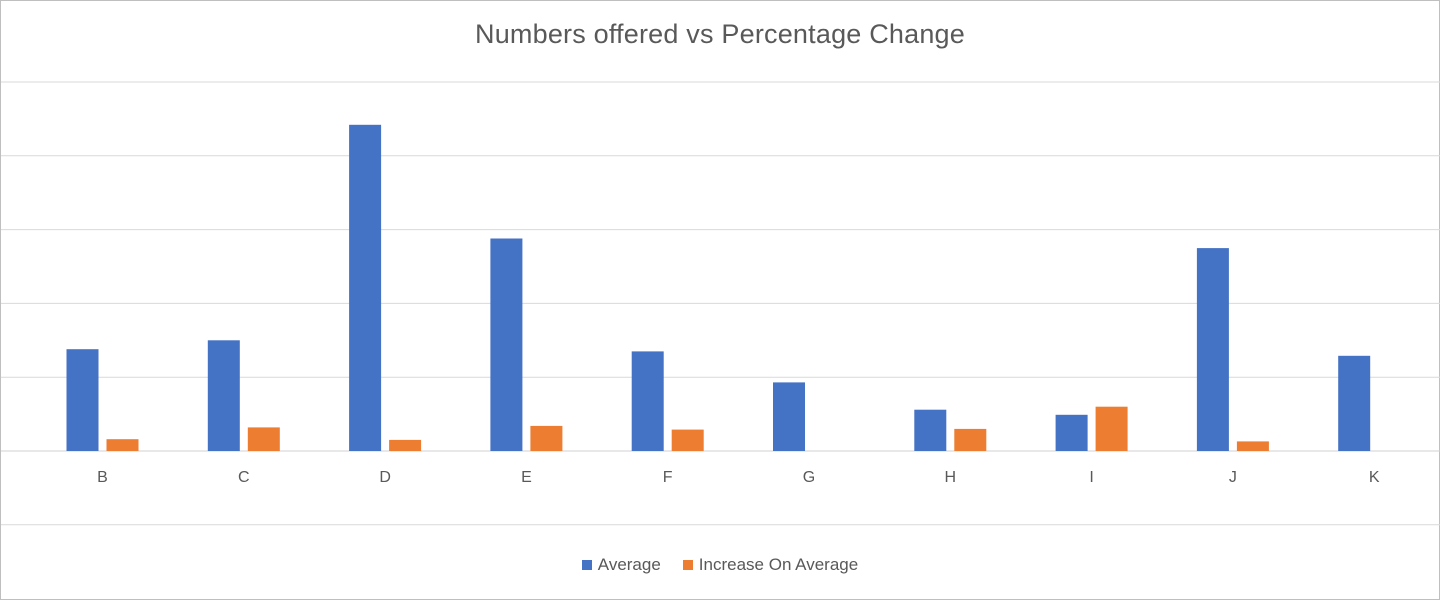 This screenshot has width=1440, height=601. I want to click on legend-swatch-average, so click(586, 565).